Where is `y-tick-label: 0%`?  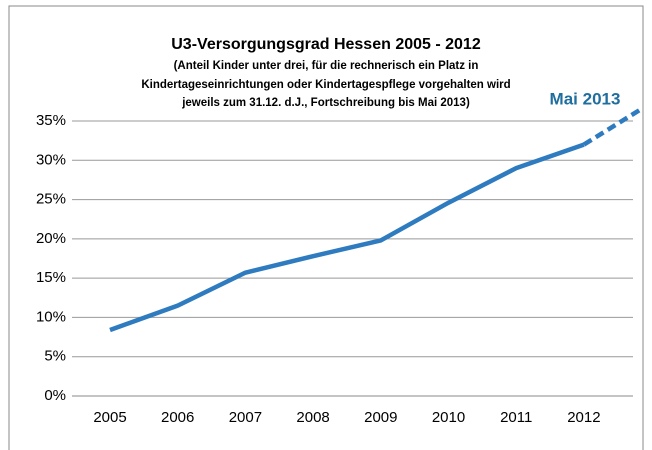 y-tick-label: 0% is located at coordinates (55, 395).